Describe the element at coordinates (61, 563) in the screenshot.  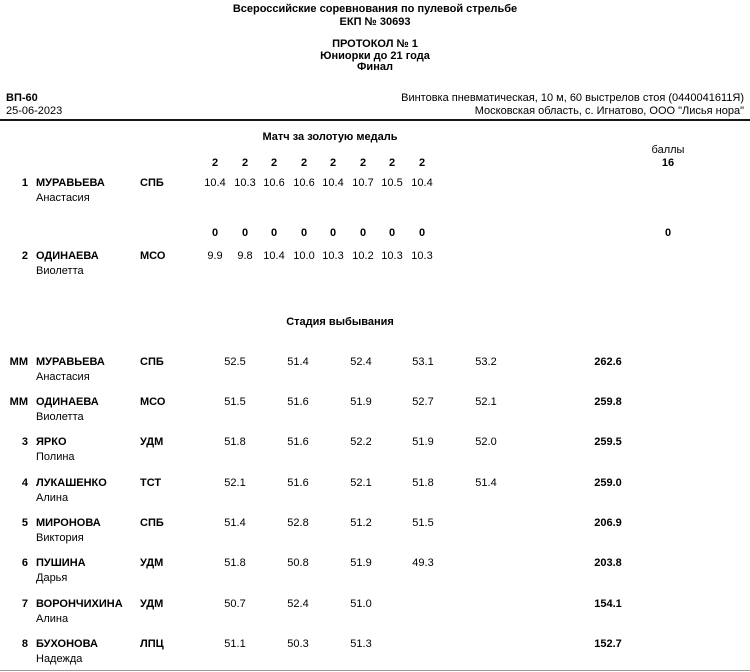
I see `elim-surname: ПУШИНА` at that location.